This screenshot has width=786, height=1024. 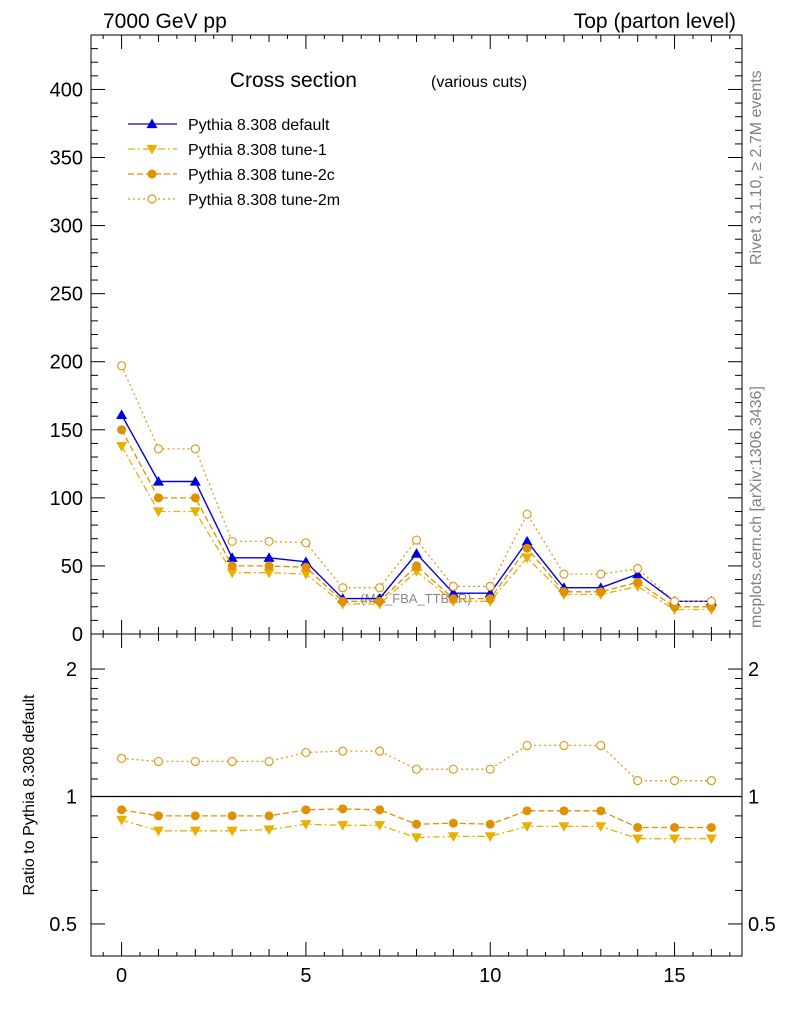 What do you see at coordinates (305, 976) in the screenshot?
I see `x-tick-label: 5` at bounding box center [305, 976].